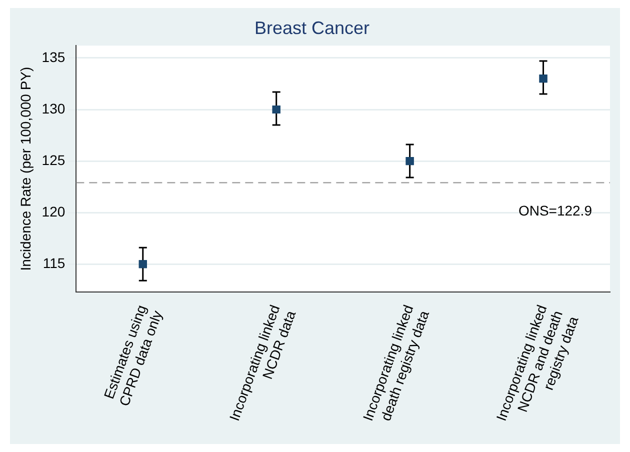 The width and height of the screenshot is (630, 452). I want to click on y-tick-label: 130, so click(54, 108).